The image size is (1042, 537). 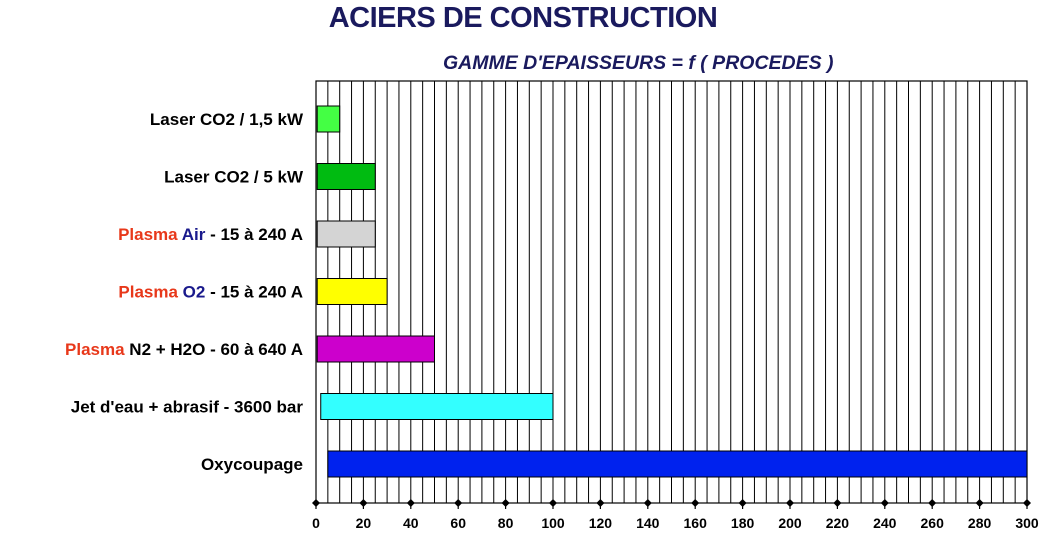 I want to click on category-label: Jet d'eau + abrasif - 3600 bar, so click(x=187, y=407).